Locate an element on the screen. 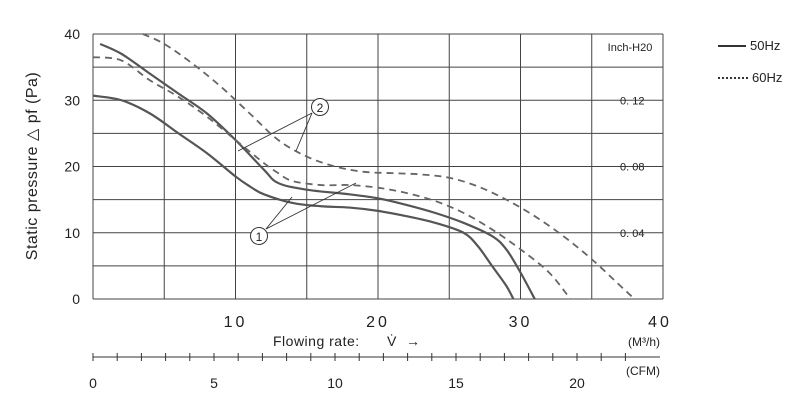 Image resolution: width=800 pixels, height=408 pixels. cfm-tick-label: 15 is located at coordinates (456, 383).